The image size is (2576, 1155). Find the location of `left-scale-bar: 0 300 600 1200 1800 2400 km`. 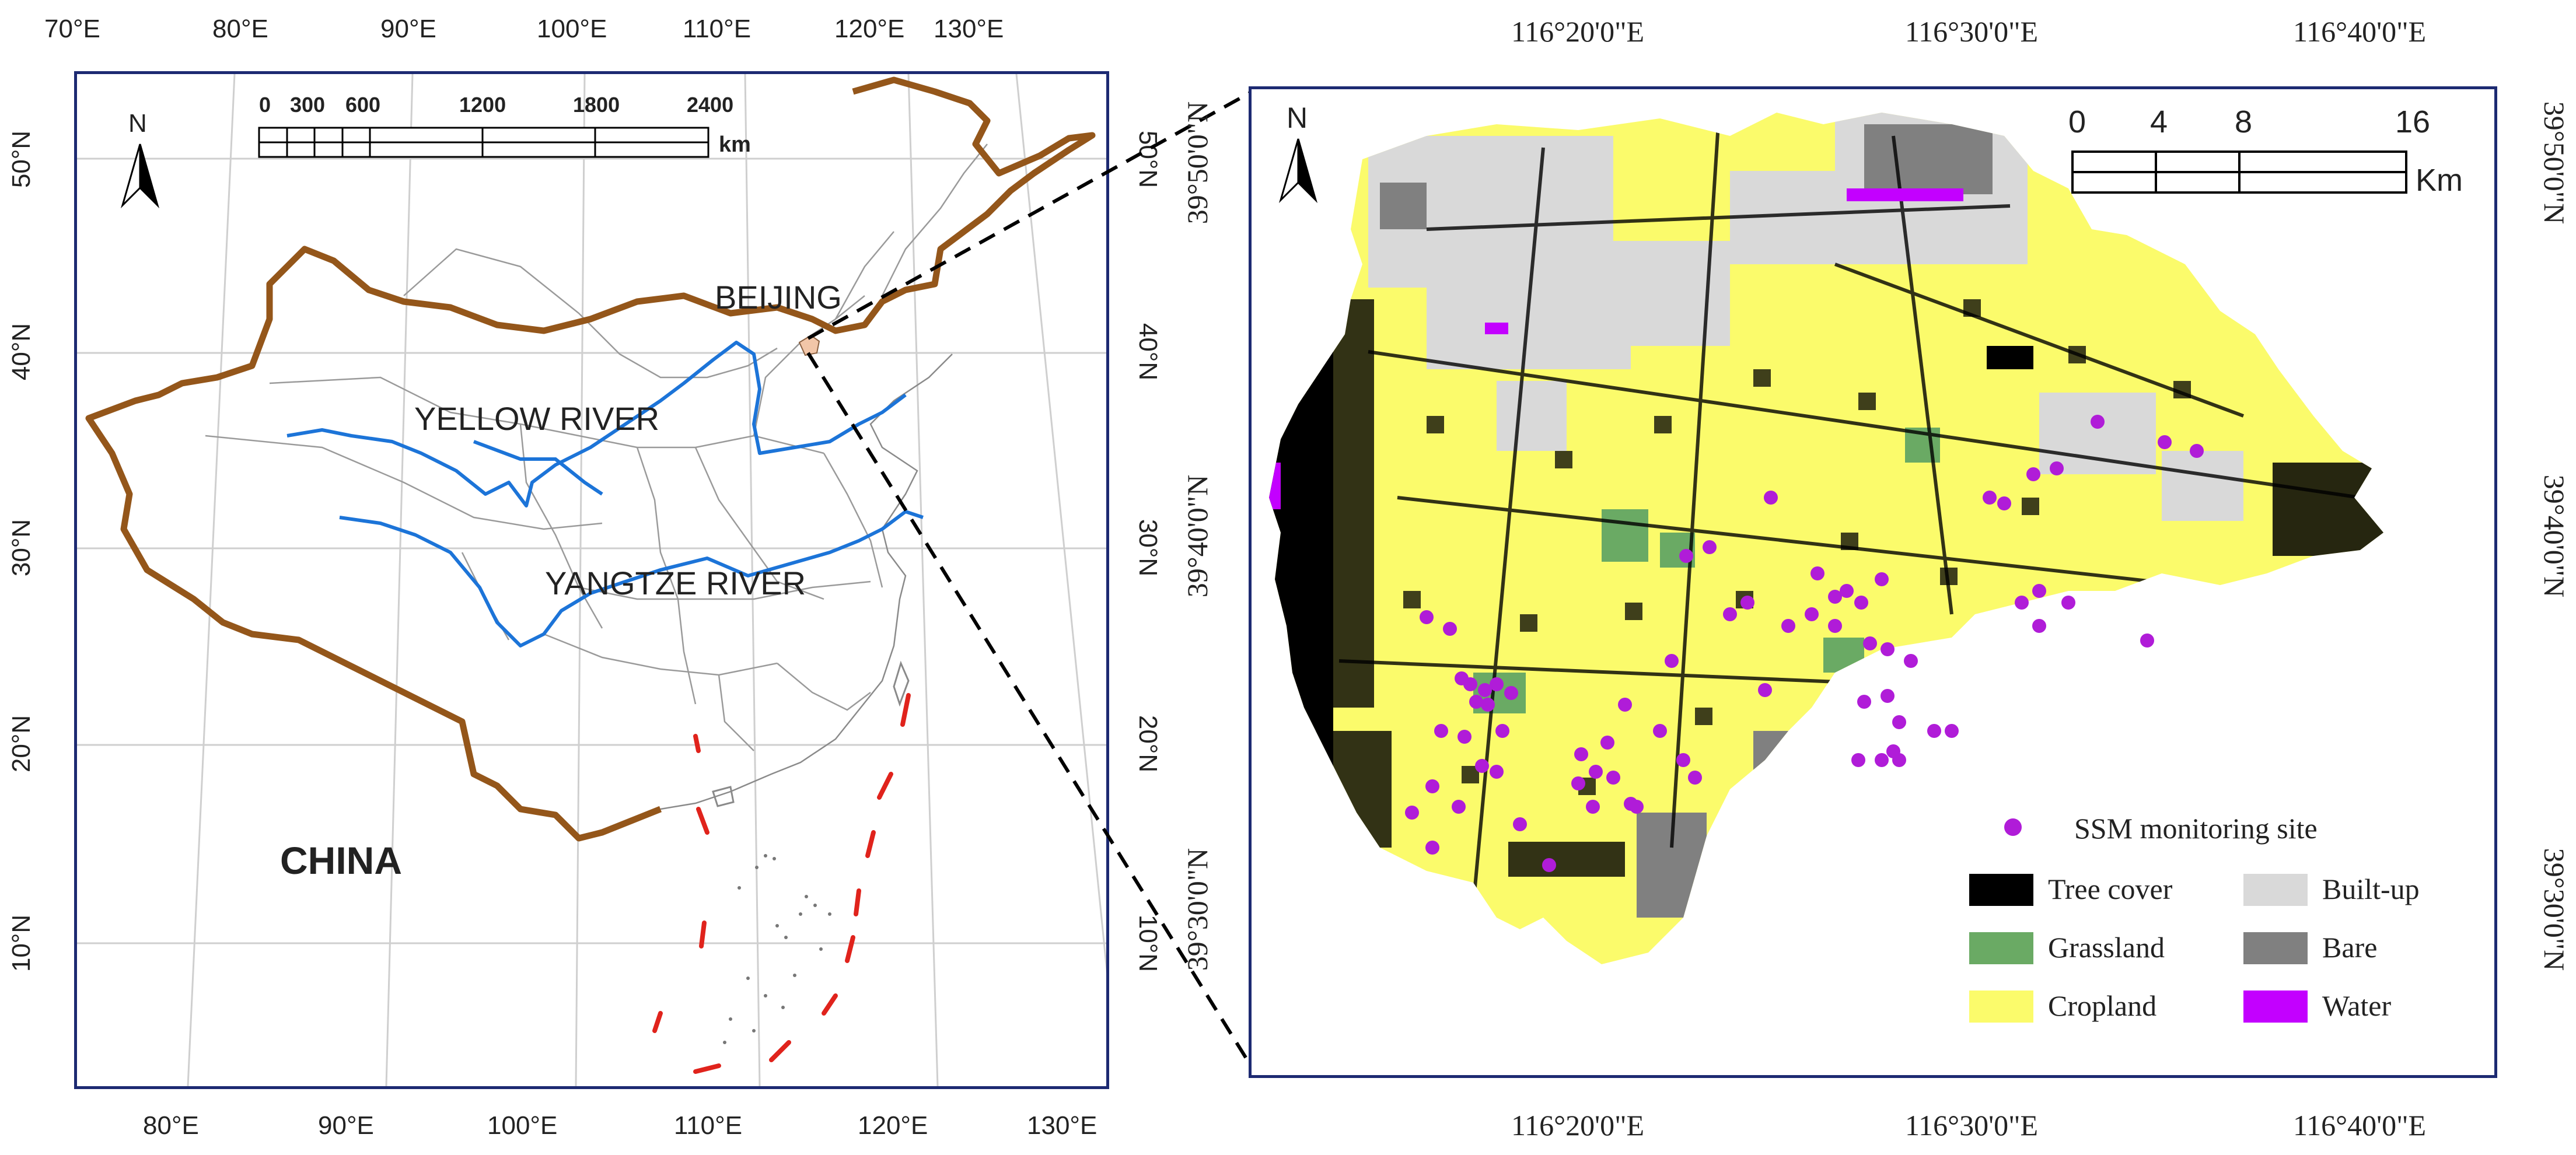

left-scale-bar: 0 300 600 1200 1800 2400 km is located at coordinates (520, 128).